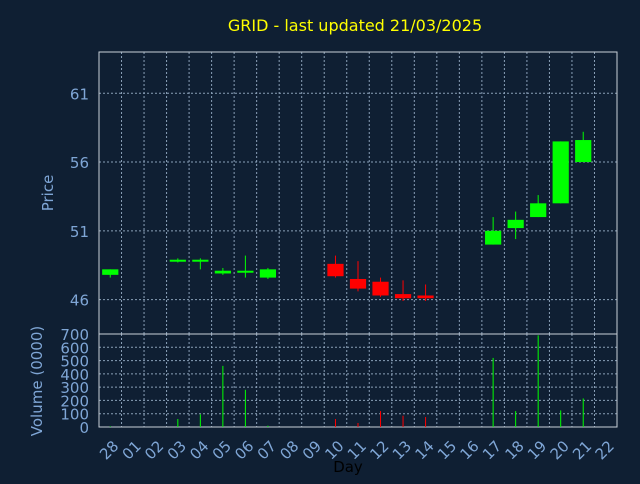  Describe the element at coordinates (74, 401) in the screenshot. I see `volume-tick-label: 200` at that location.